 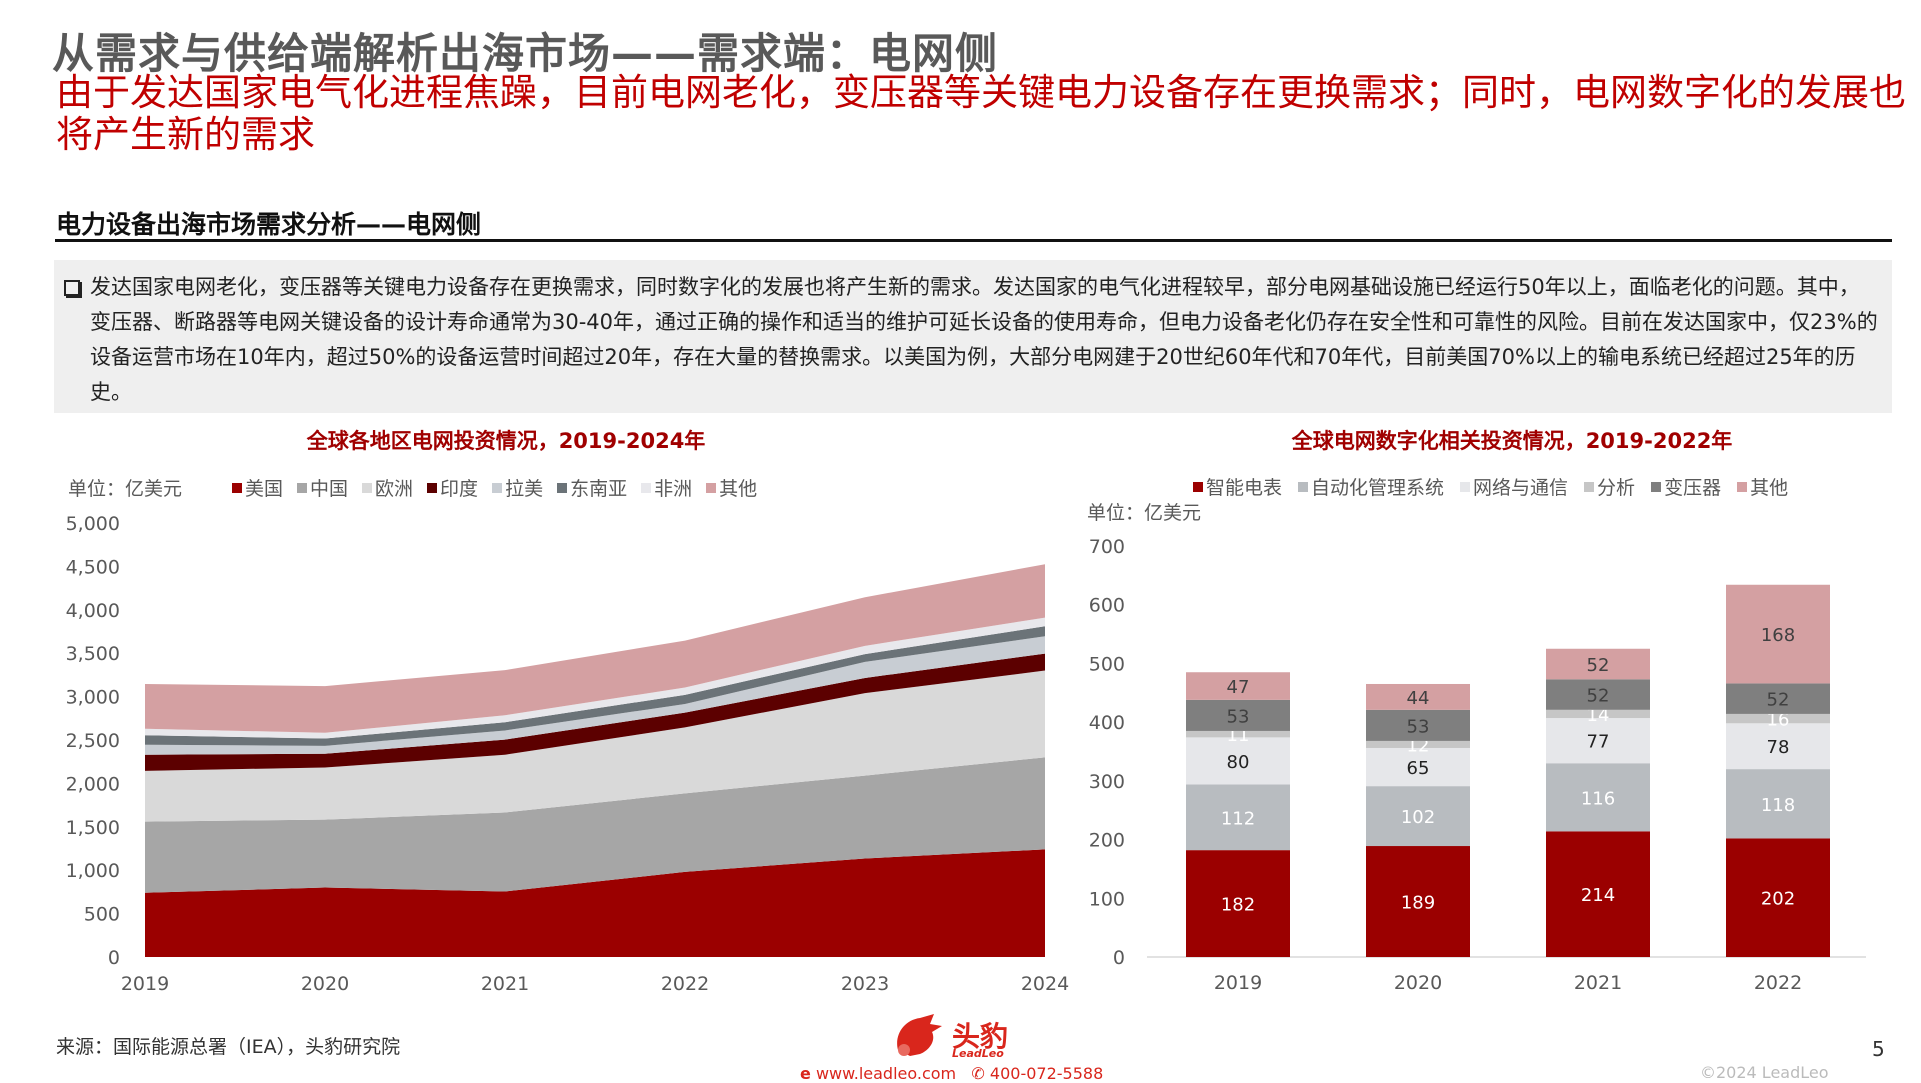 I want to click on website-link: www.leadleo.com, so click(x=886, y=1073).